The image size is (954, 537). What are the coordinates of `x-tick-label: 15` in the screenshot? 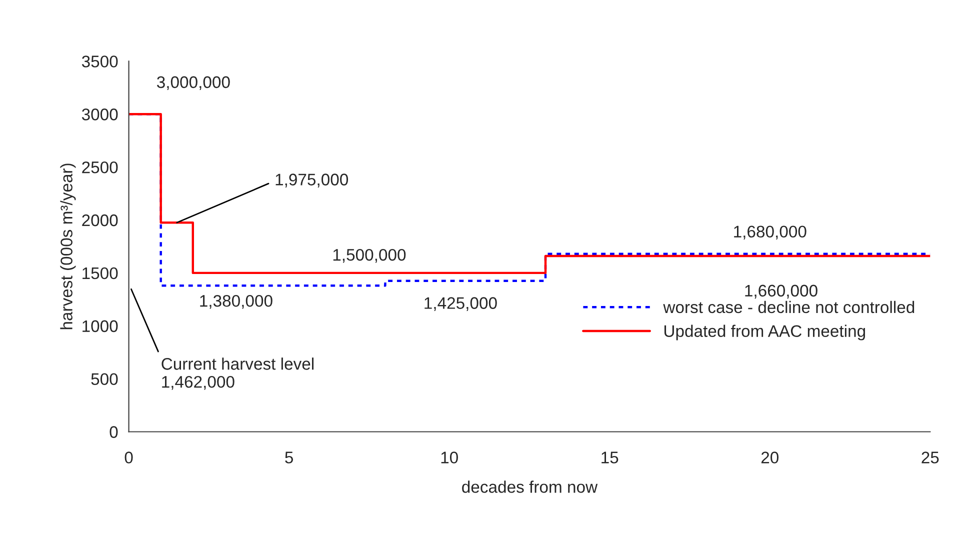 It's located at (610, 458).